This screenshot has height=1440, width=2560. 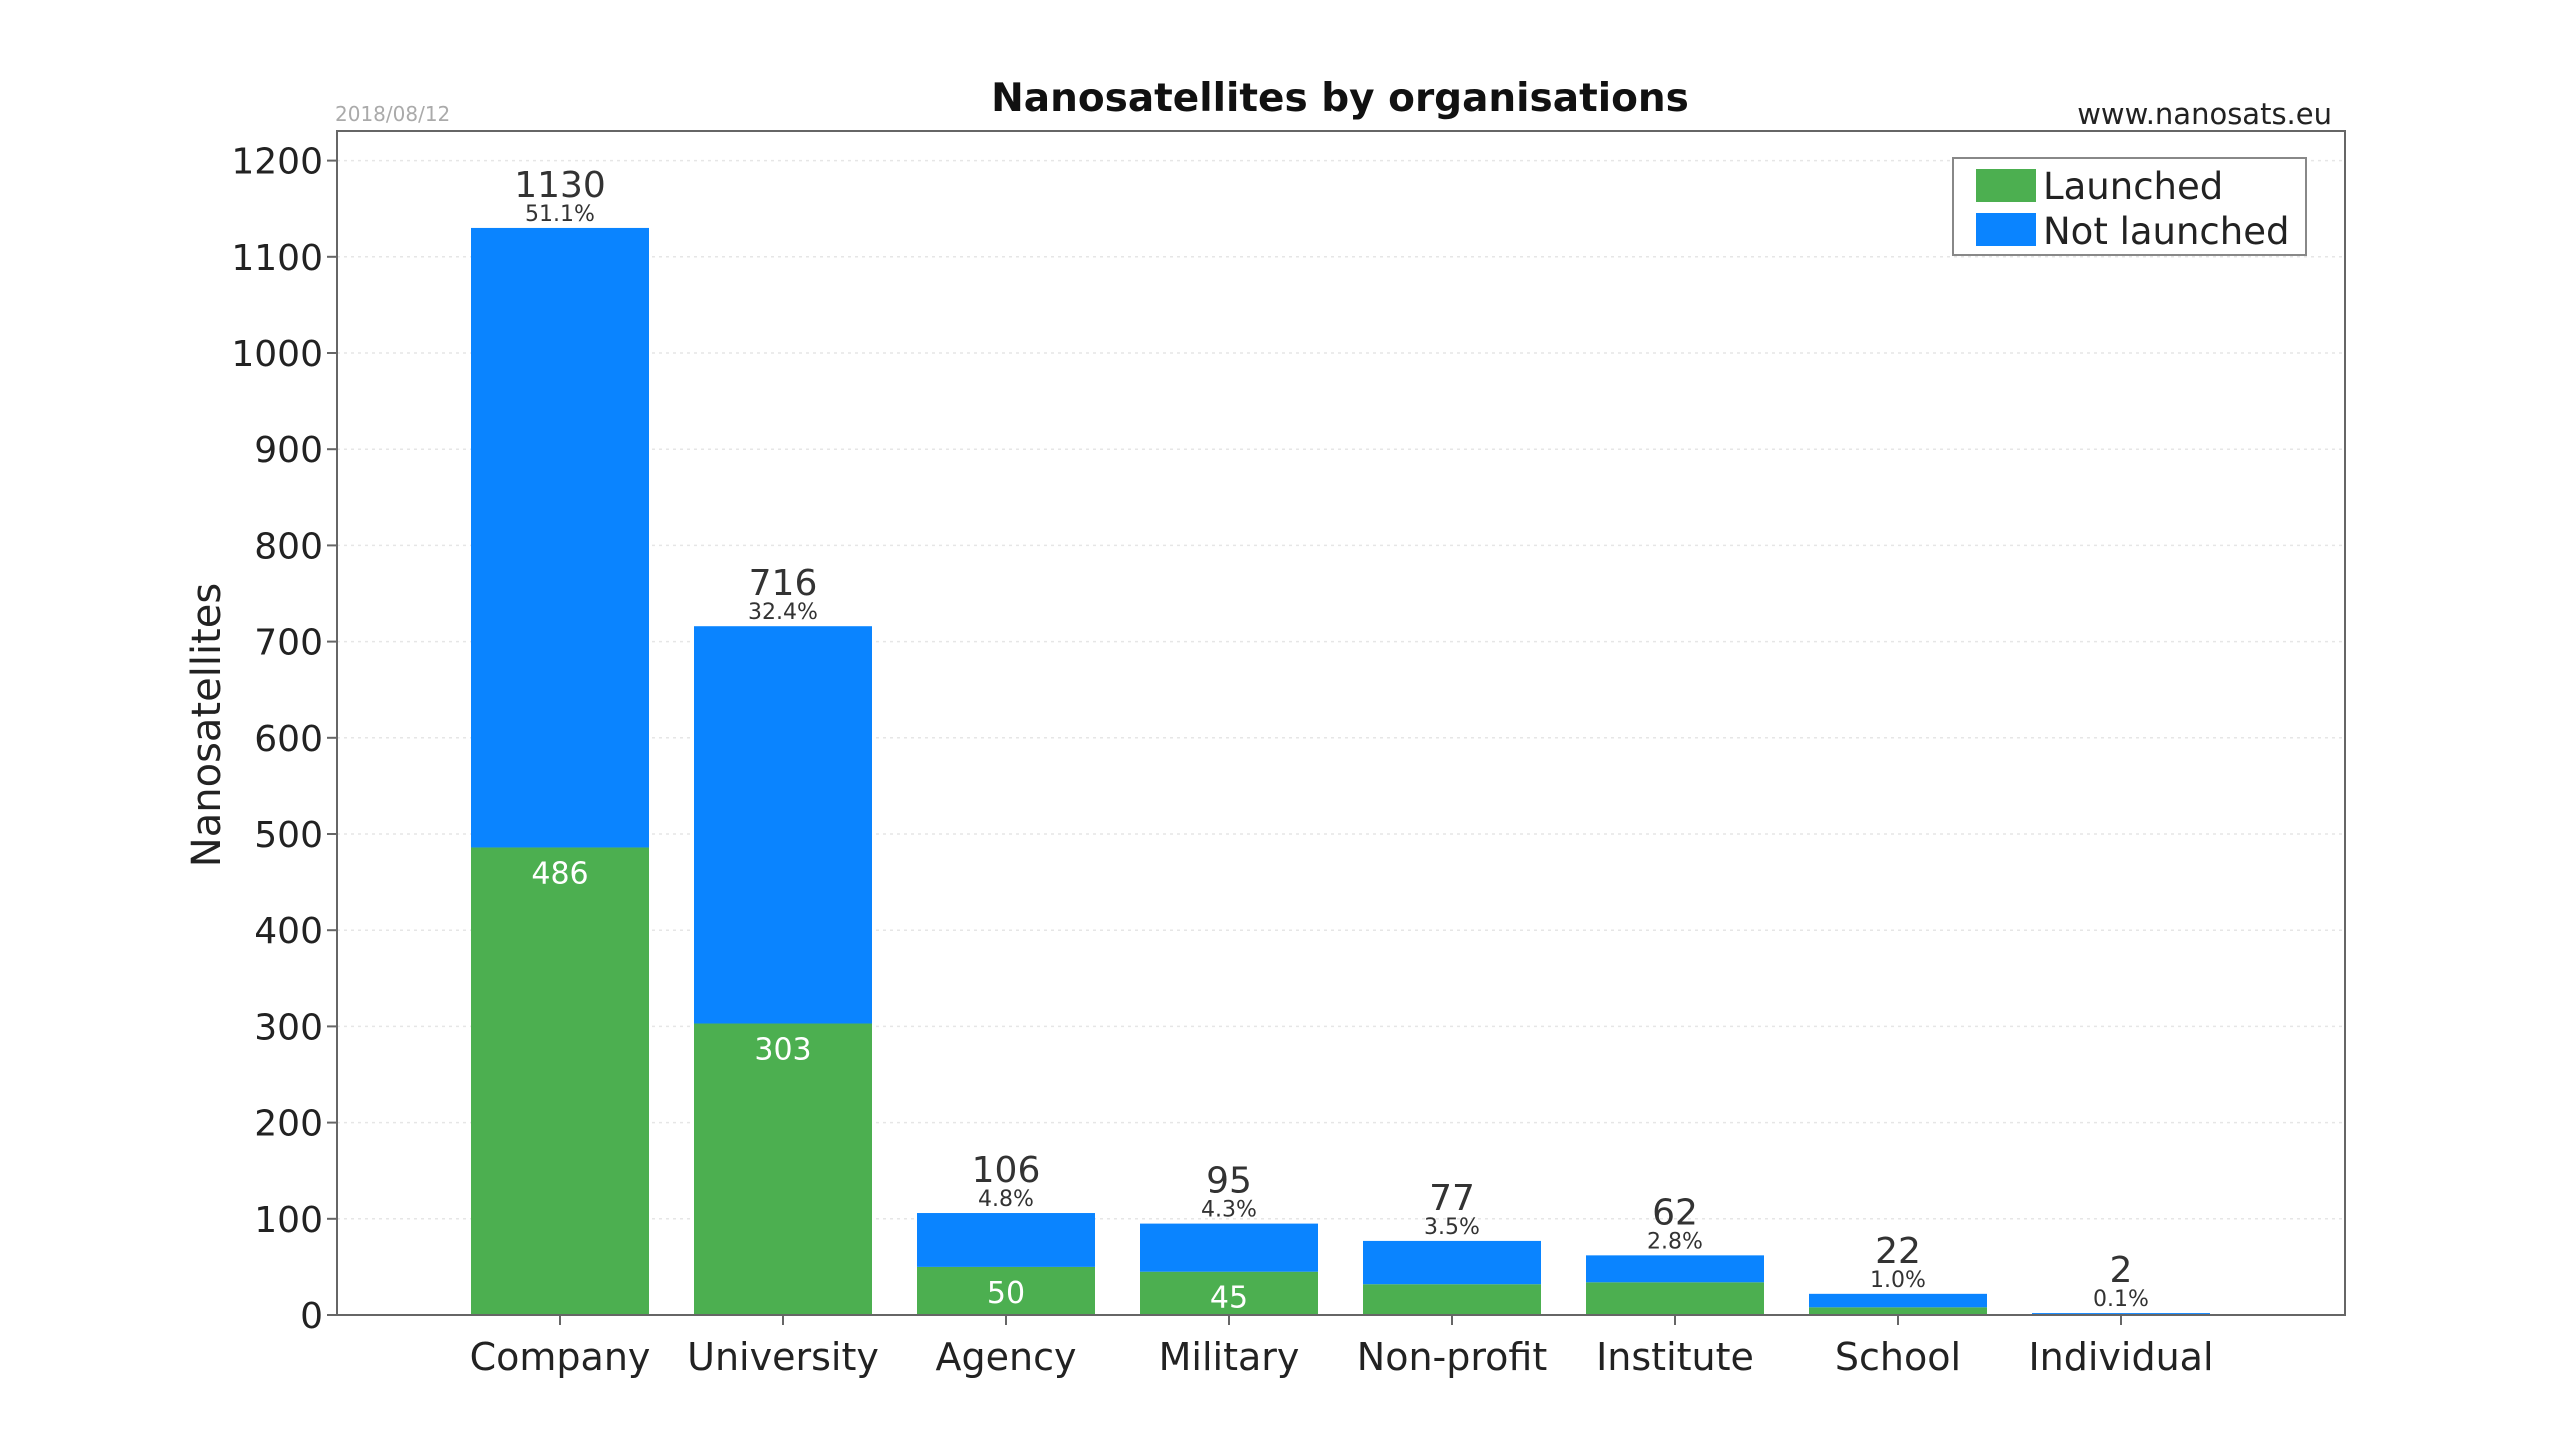 I want to click on bar-total-label: 62, so click(x=1675, y=1212).